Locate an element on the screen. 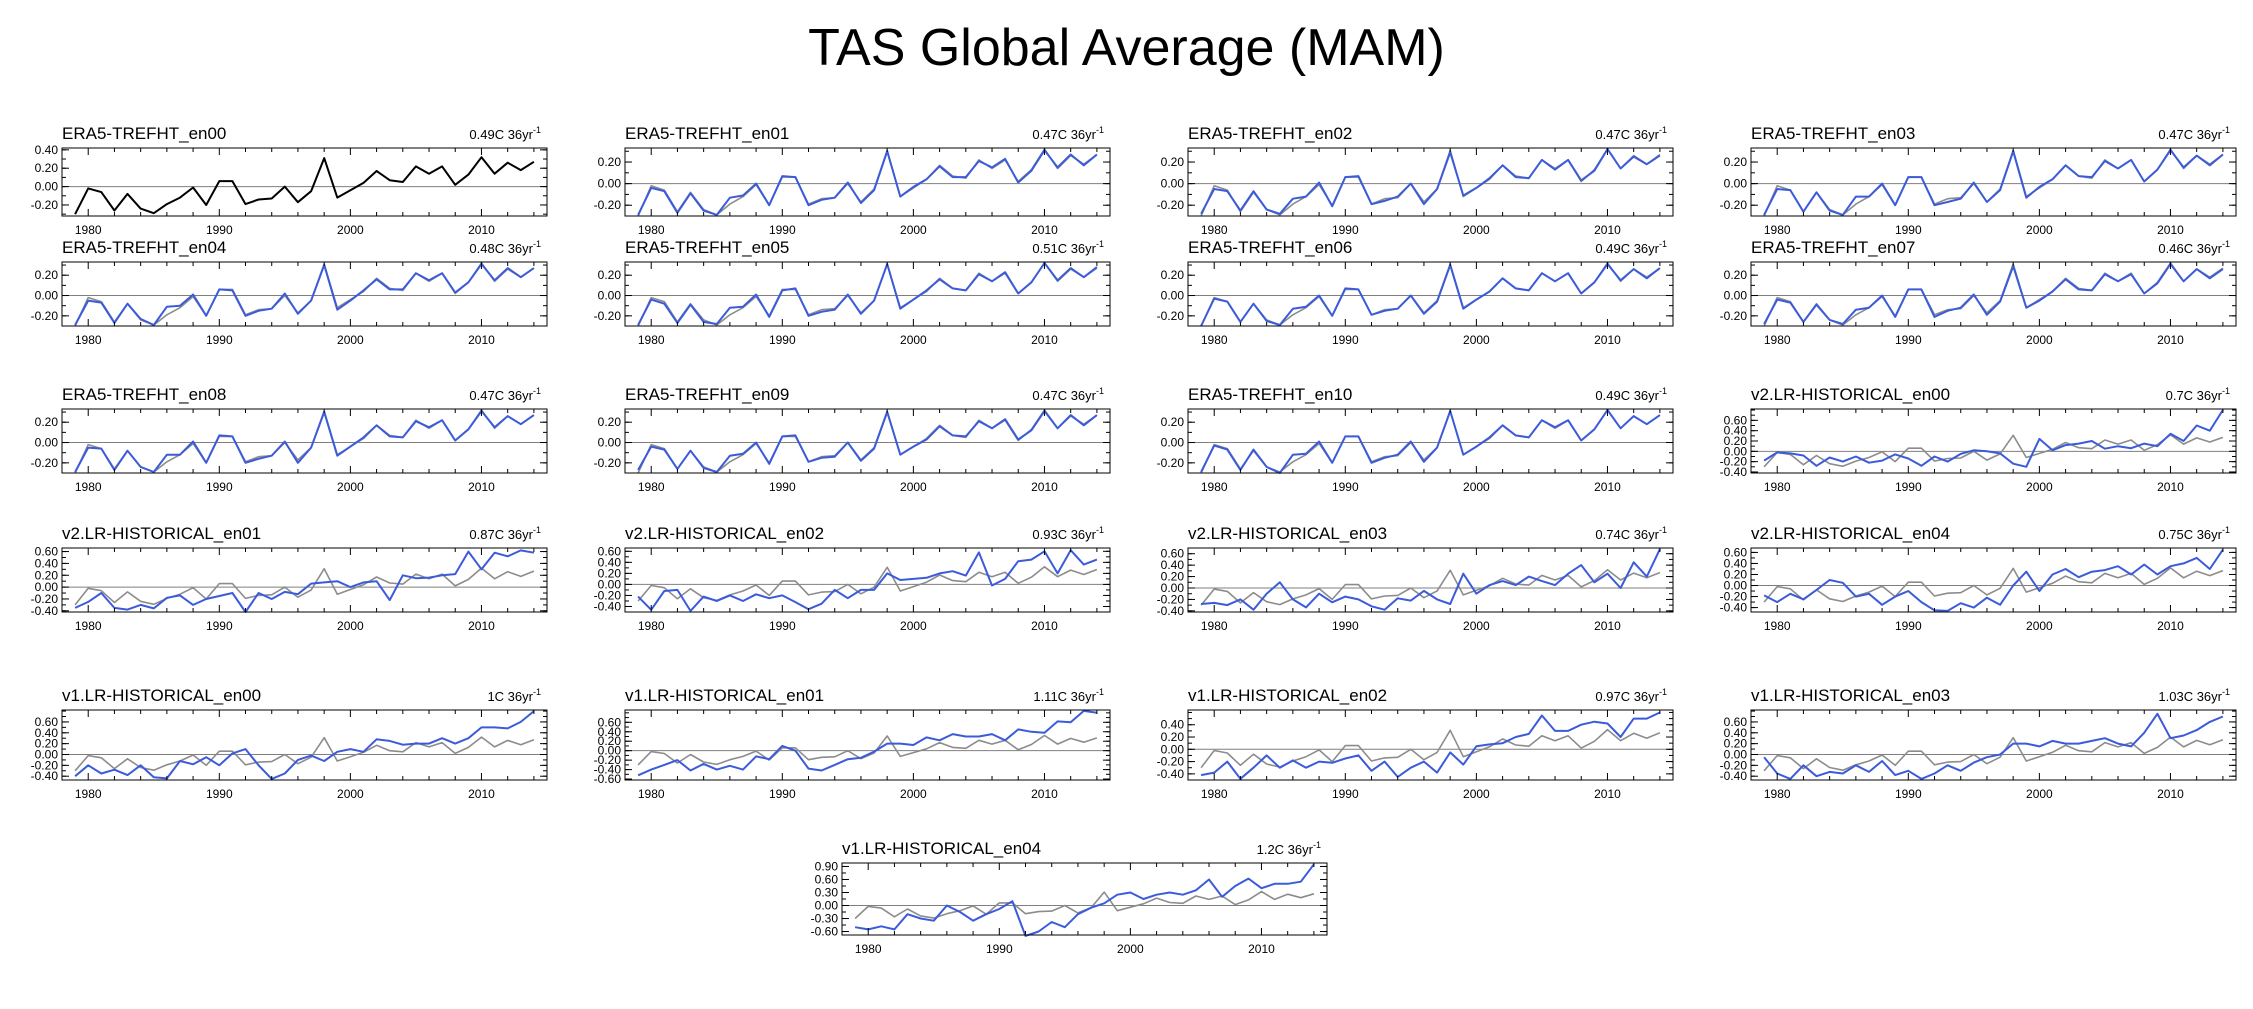  trend-label: 0.46C 36yr-1 is located at coordinates (2194, 247).